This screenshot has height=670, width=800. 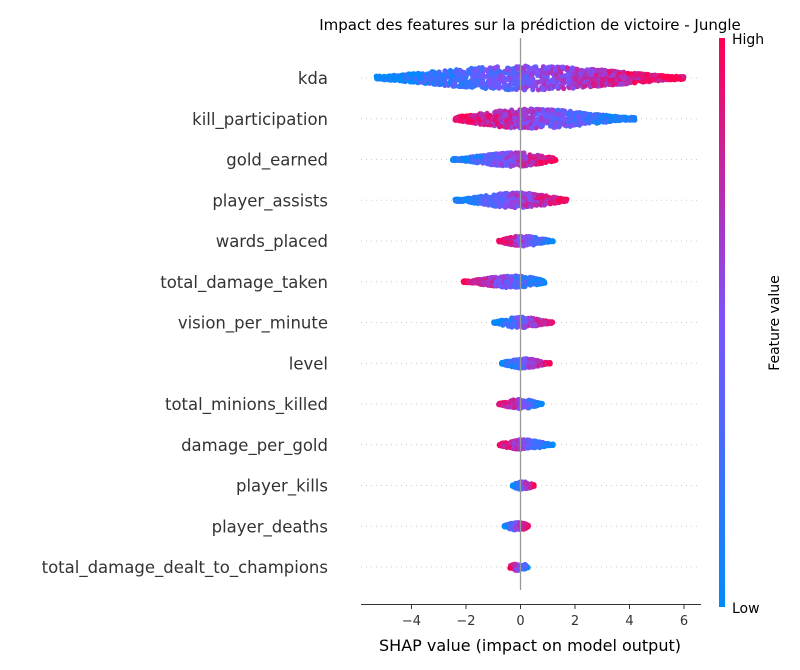 What do you see at coordinates (746, 609) in the screenshot?
I see `colorbar-low-label: Low` at bounding box center [746, 609].